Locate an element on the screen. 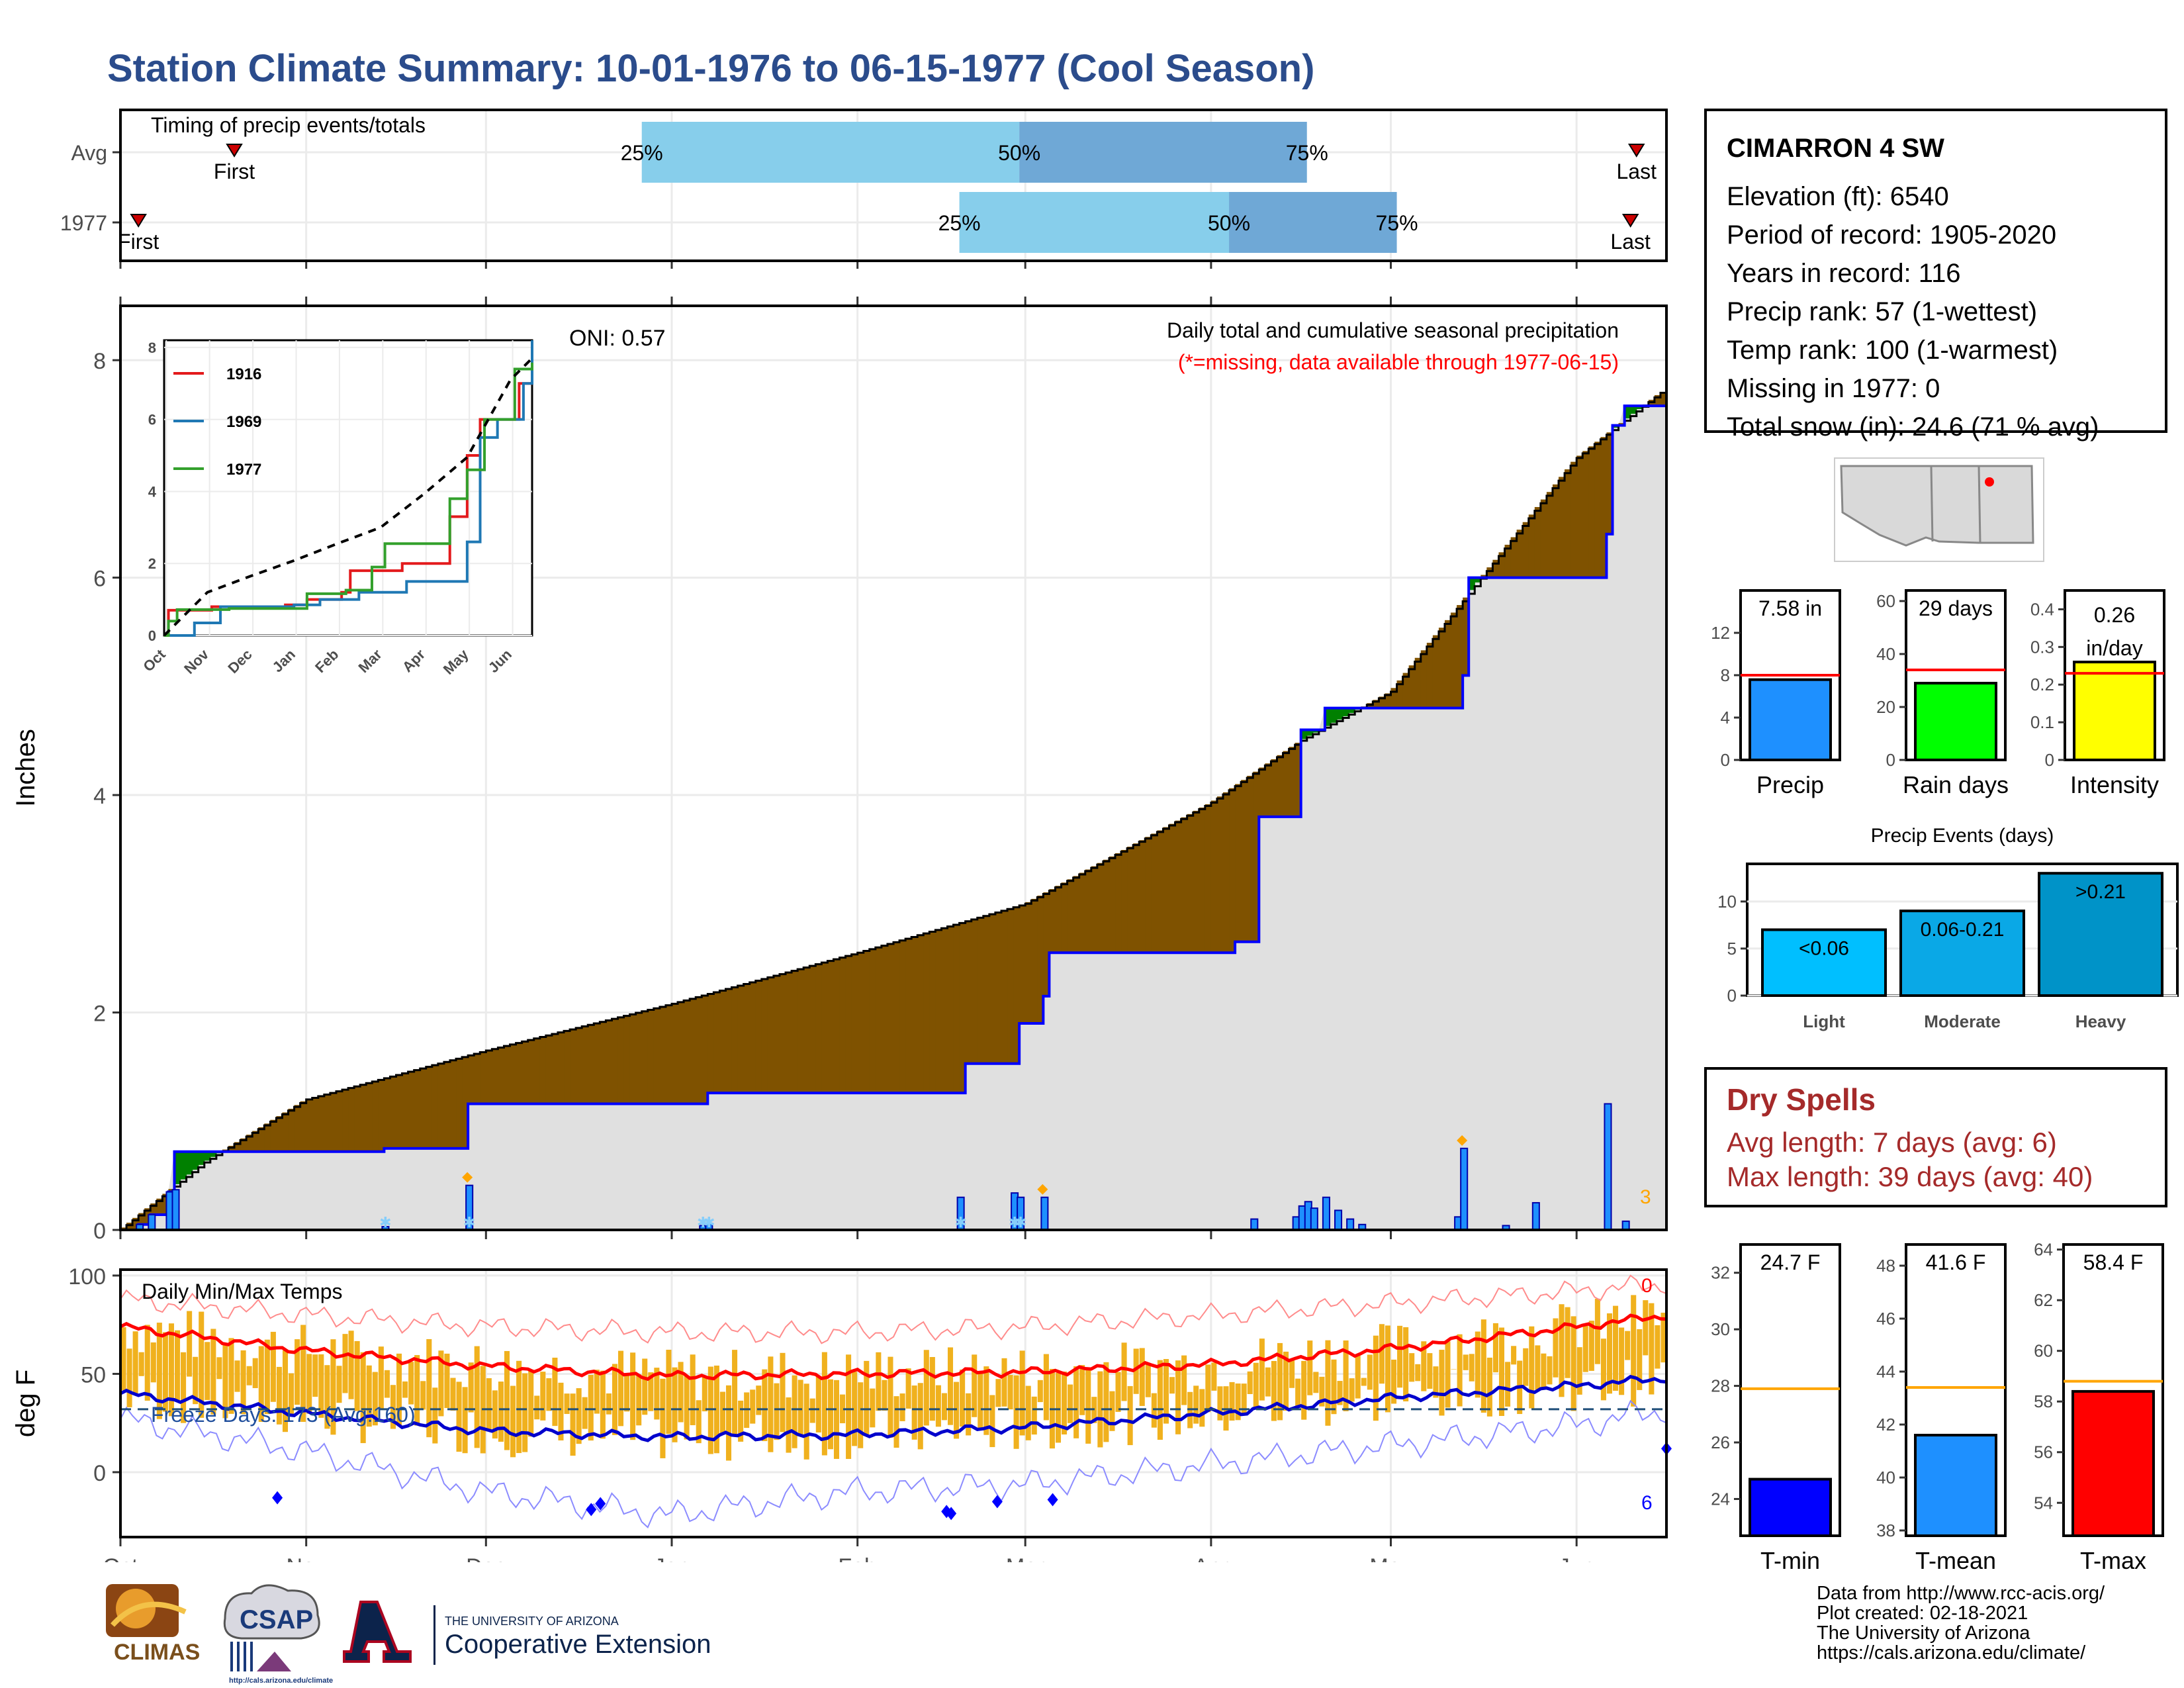  mini-bar-group-name: T-min is located at coordinates (1790, 1560).